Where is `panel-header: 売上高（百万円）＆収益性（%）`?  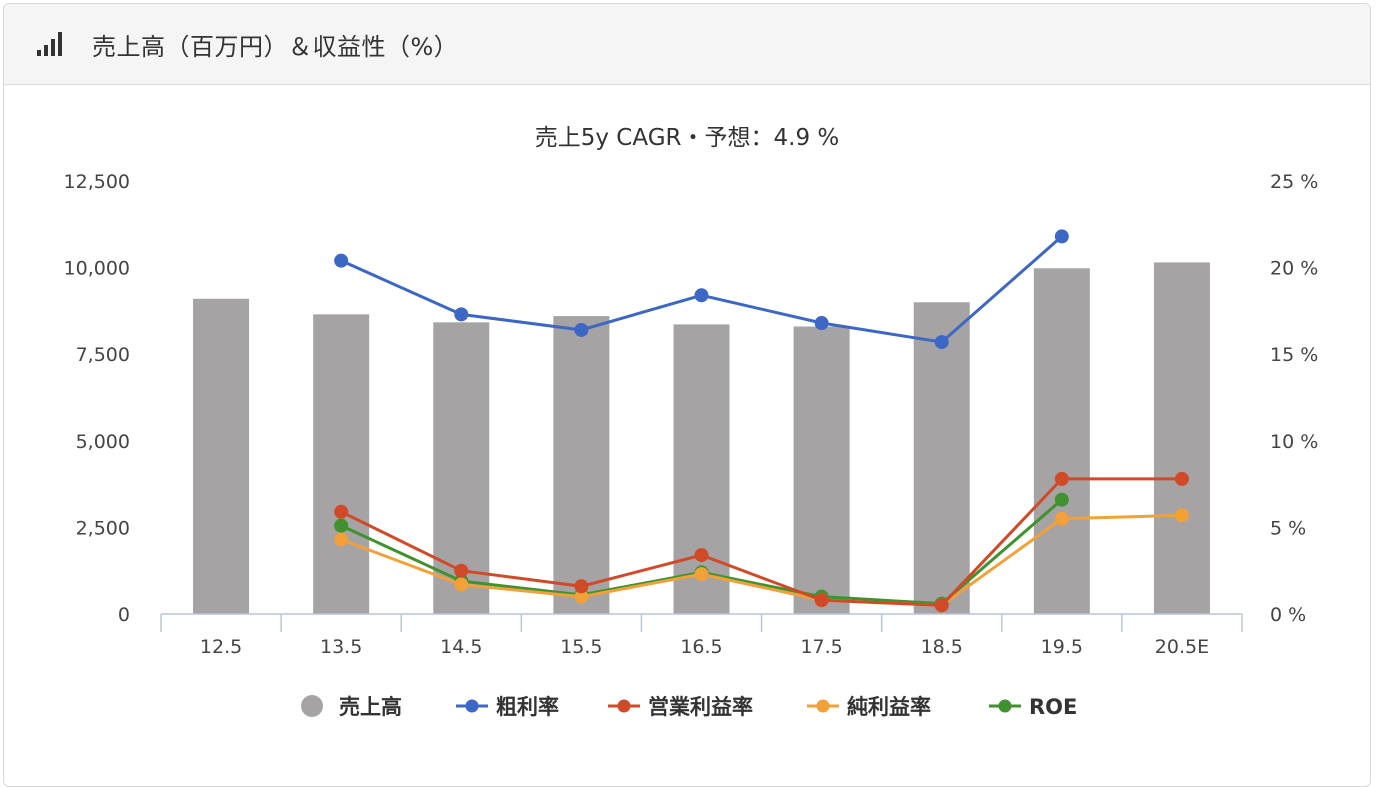
panel-header: 売上高（百万円）＆収益性（%） is located at coordinates (687, 44).